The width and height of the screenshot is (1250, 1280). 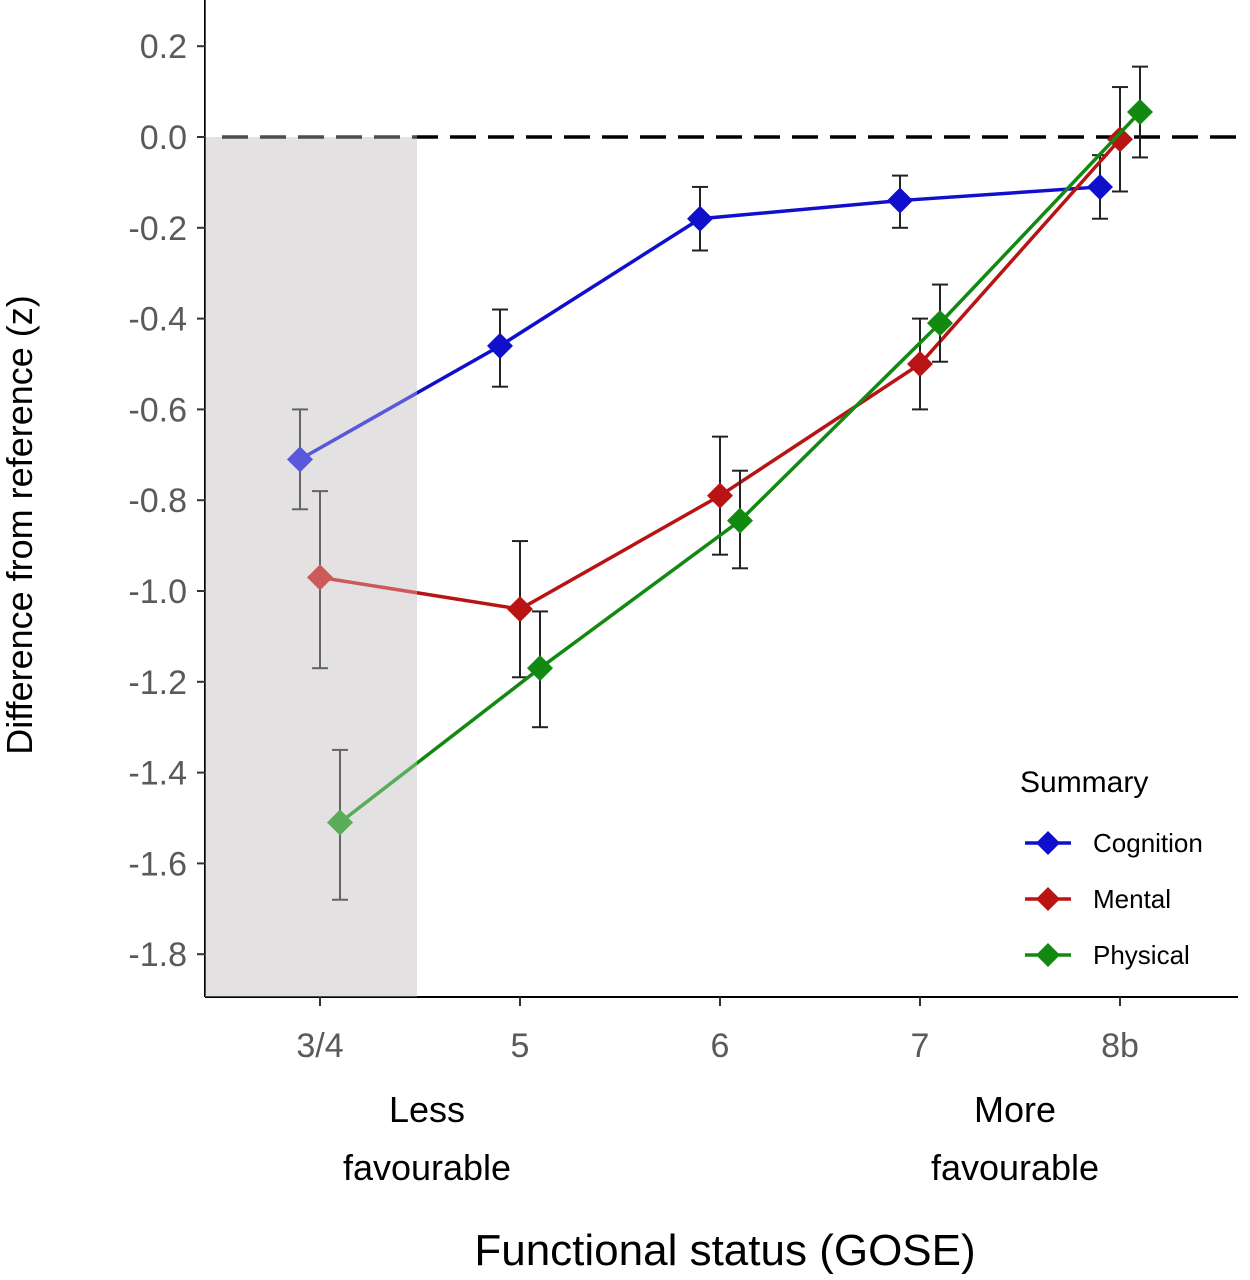 What do you see at coordinates (157, 774) in the screenshot?
I see `y-tick-label: -1.4` at bounding box center [157, 774].